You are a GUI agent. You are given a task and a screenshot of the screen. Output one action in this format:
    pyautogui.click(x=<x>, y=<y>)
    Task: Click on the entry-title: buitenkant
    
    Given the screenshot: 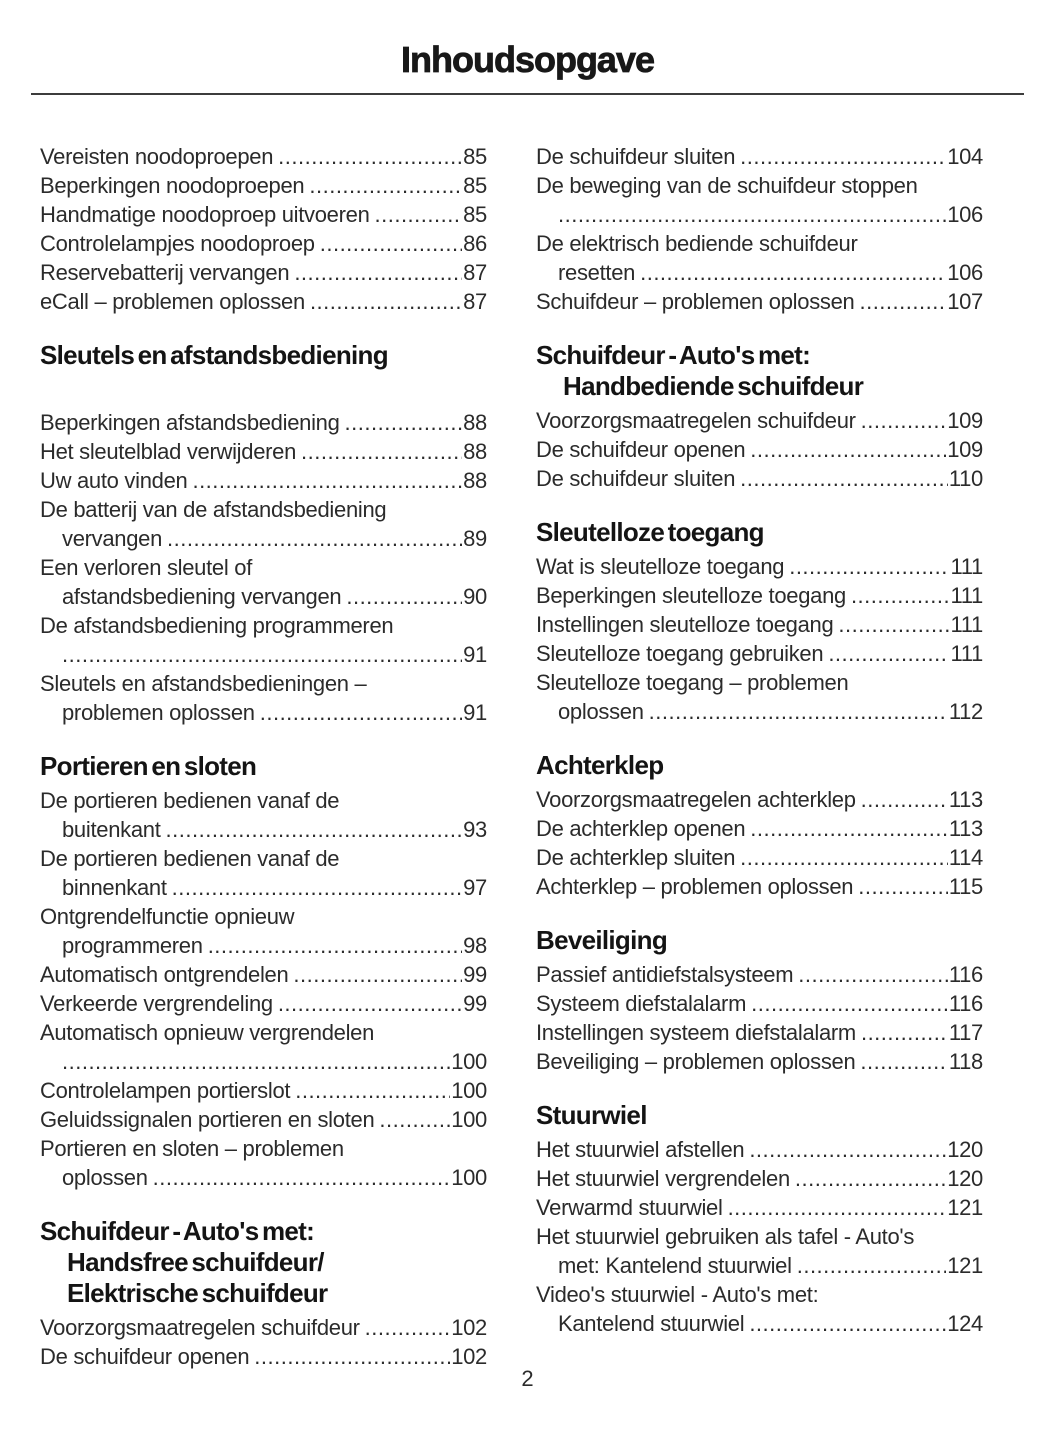 What is the action you would take?
    pyautogui.click(x=111, y=829)
    